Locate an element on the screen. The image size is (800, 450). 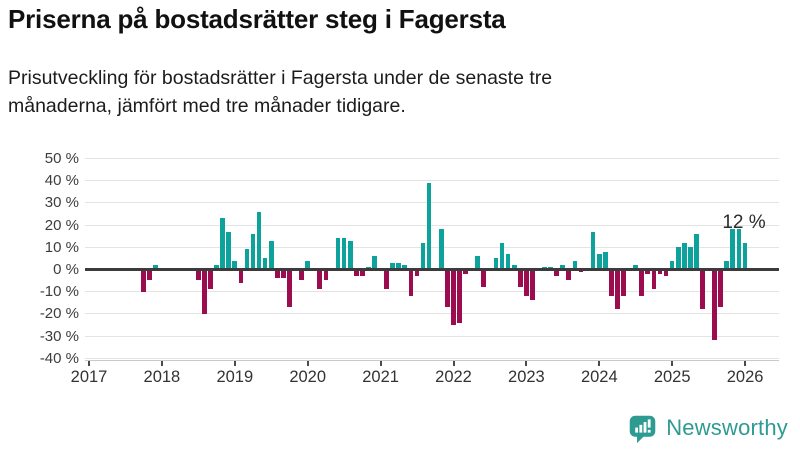
y-axis-label: 40 % is located at coordinates (61, 181).